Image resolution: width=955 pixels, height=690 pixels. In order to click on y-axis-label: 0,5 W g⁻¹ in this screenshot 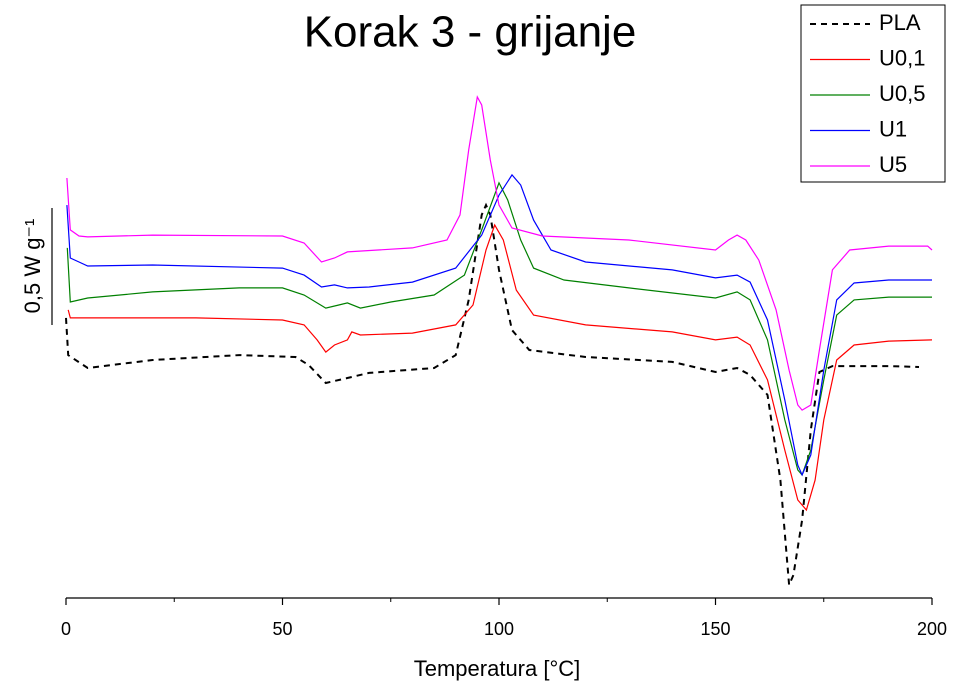, I will do `click(32, 266)`.